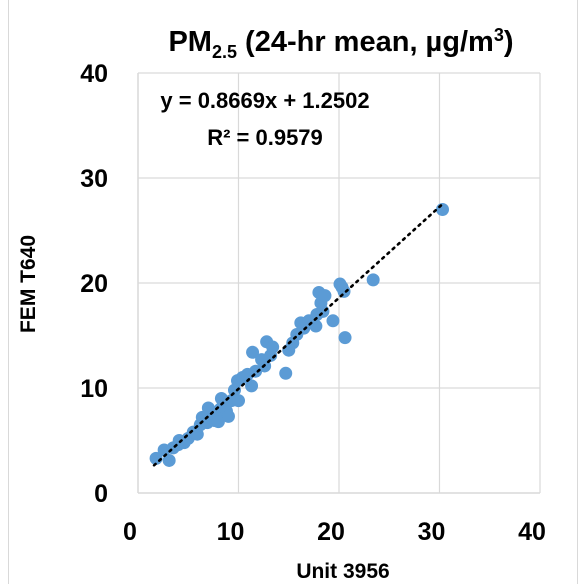 The width and height of the screenshot is (579, 585). Describe the element at coordinates (190, 42) in the screenshot. I see `title-base: PM` at that location.